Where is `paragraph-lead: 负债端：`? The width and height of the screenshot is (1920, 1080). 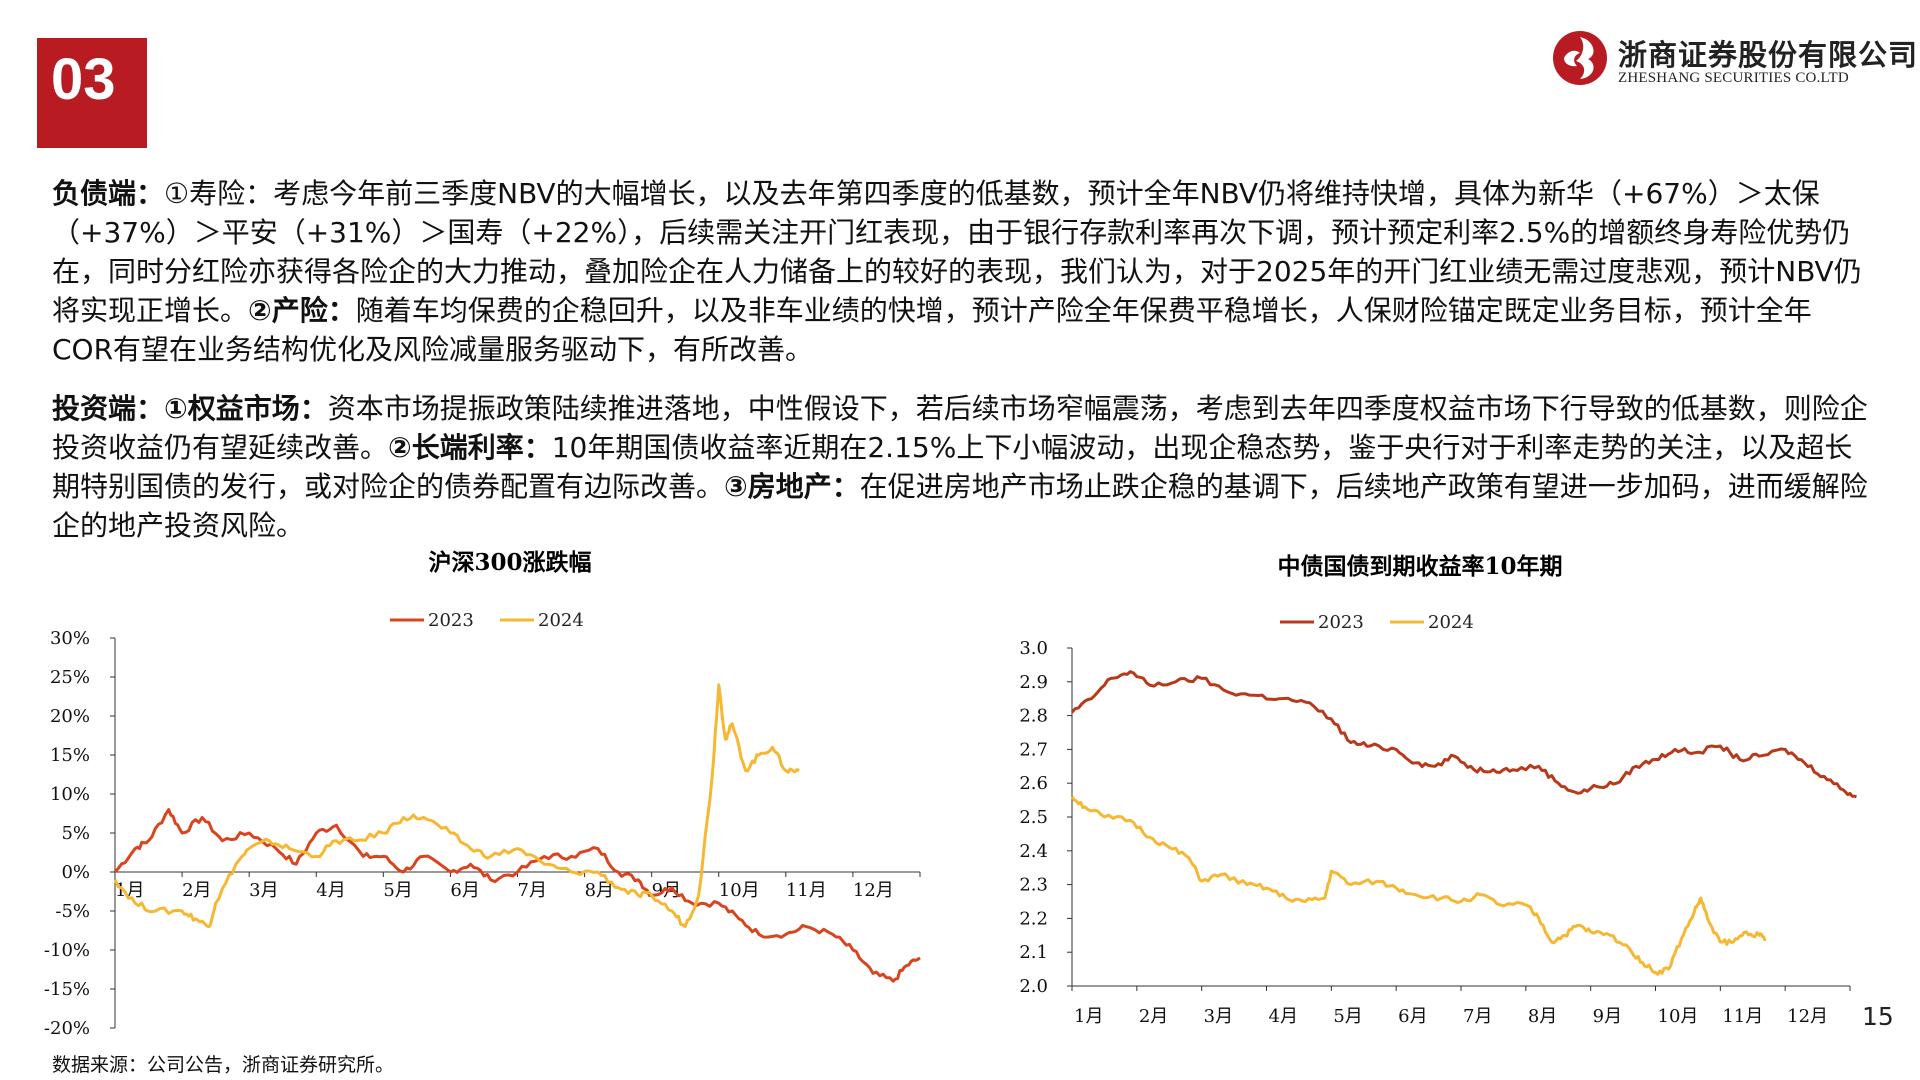
paragraph-lead: 负债端： is located at coordinates (108, 193).